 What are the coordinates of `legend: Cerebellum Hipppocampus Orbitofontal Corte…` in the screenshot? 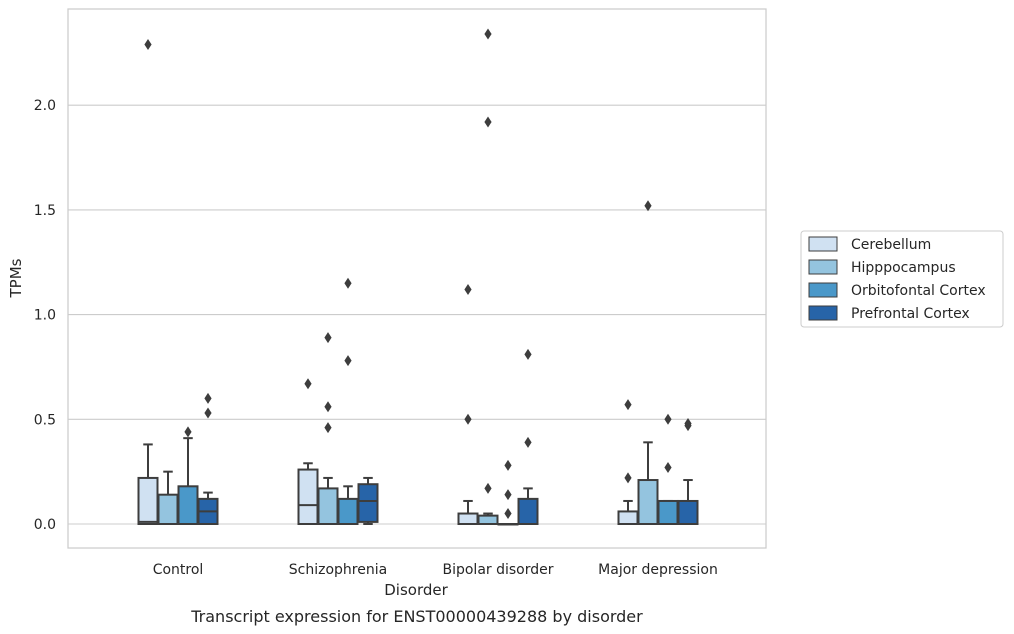 It's located at (902, 279).